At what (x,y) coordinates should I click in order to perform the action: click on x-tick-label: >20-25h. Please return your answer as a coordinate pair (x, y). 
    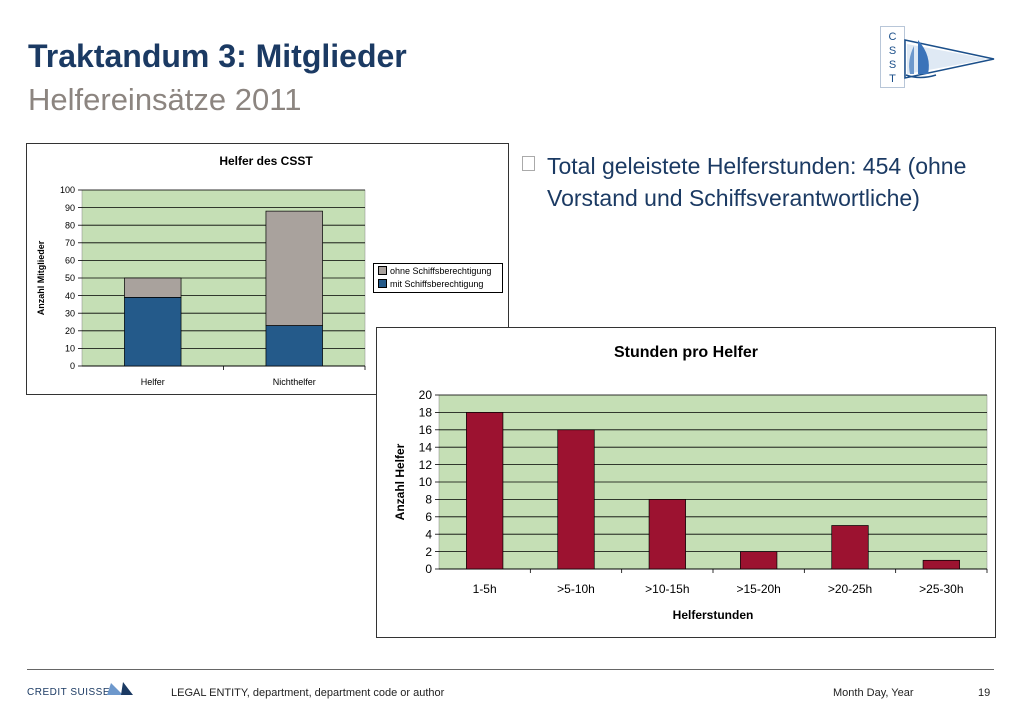
    Looking at the image, I should click on (850, 589).